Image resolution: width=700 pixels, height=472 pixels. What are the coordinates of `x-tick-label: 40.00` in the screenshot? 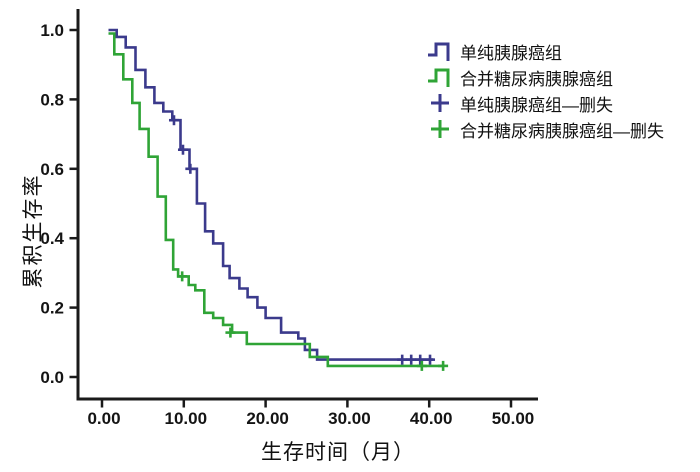 It's located at (431, 418).